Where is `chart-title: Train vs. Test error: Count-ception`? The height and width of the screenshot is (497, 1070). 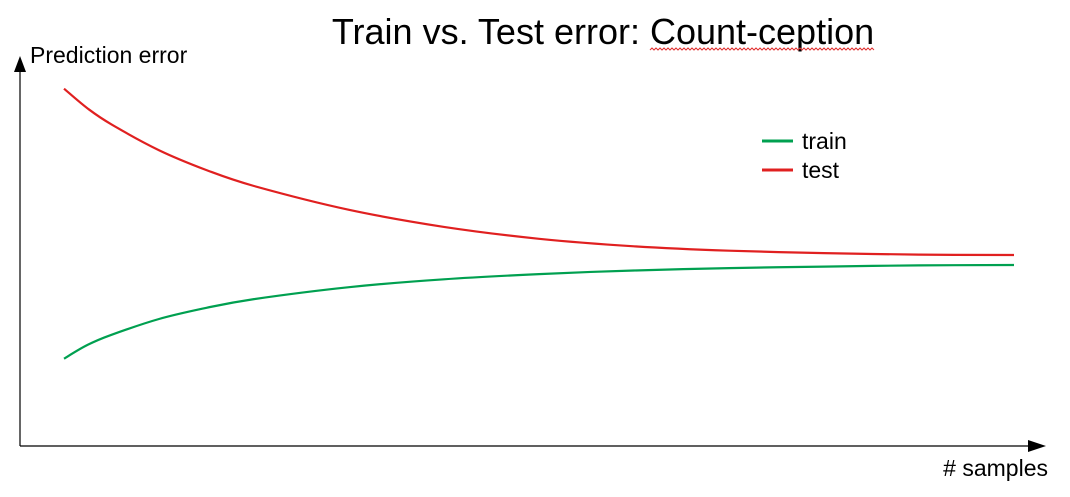 chart-title: Train vs. Test error: Count-ception is located at coordinates (603, 31).